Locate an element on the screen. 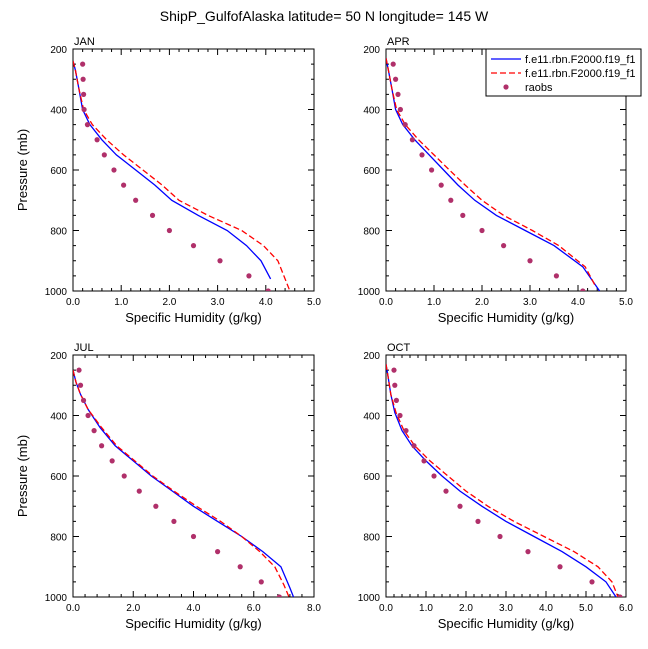 The width and height of the screenshot is (648, 649). x-tick-label: 1.0 is located at coordinates (121, 302).